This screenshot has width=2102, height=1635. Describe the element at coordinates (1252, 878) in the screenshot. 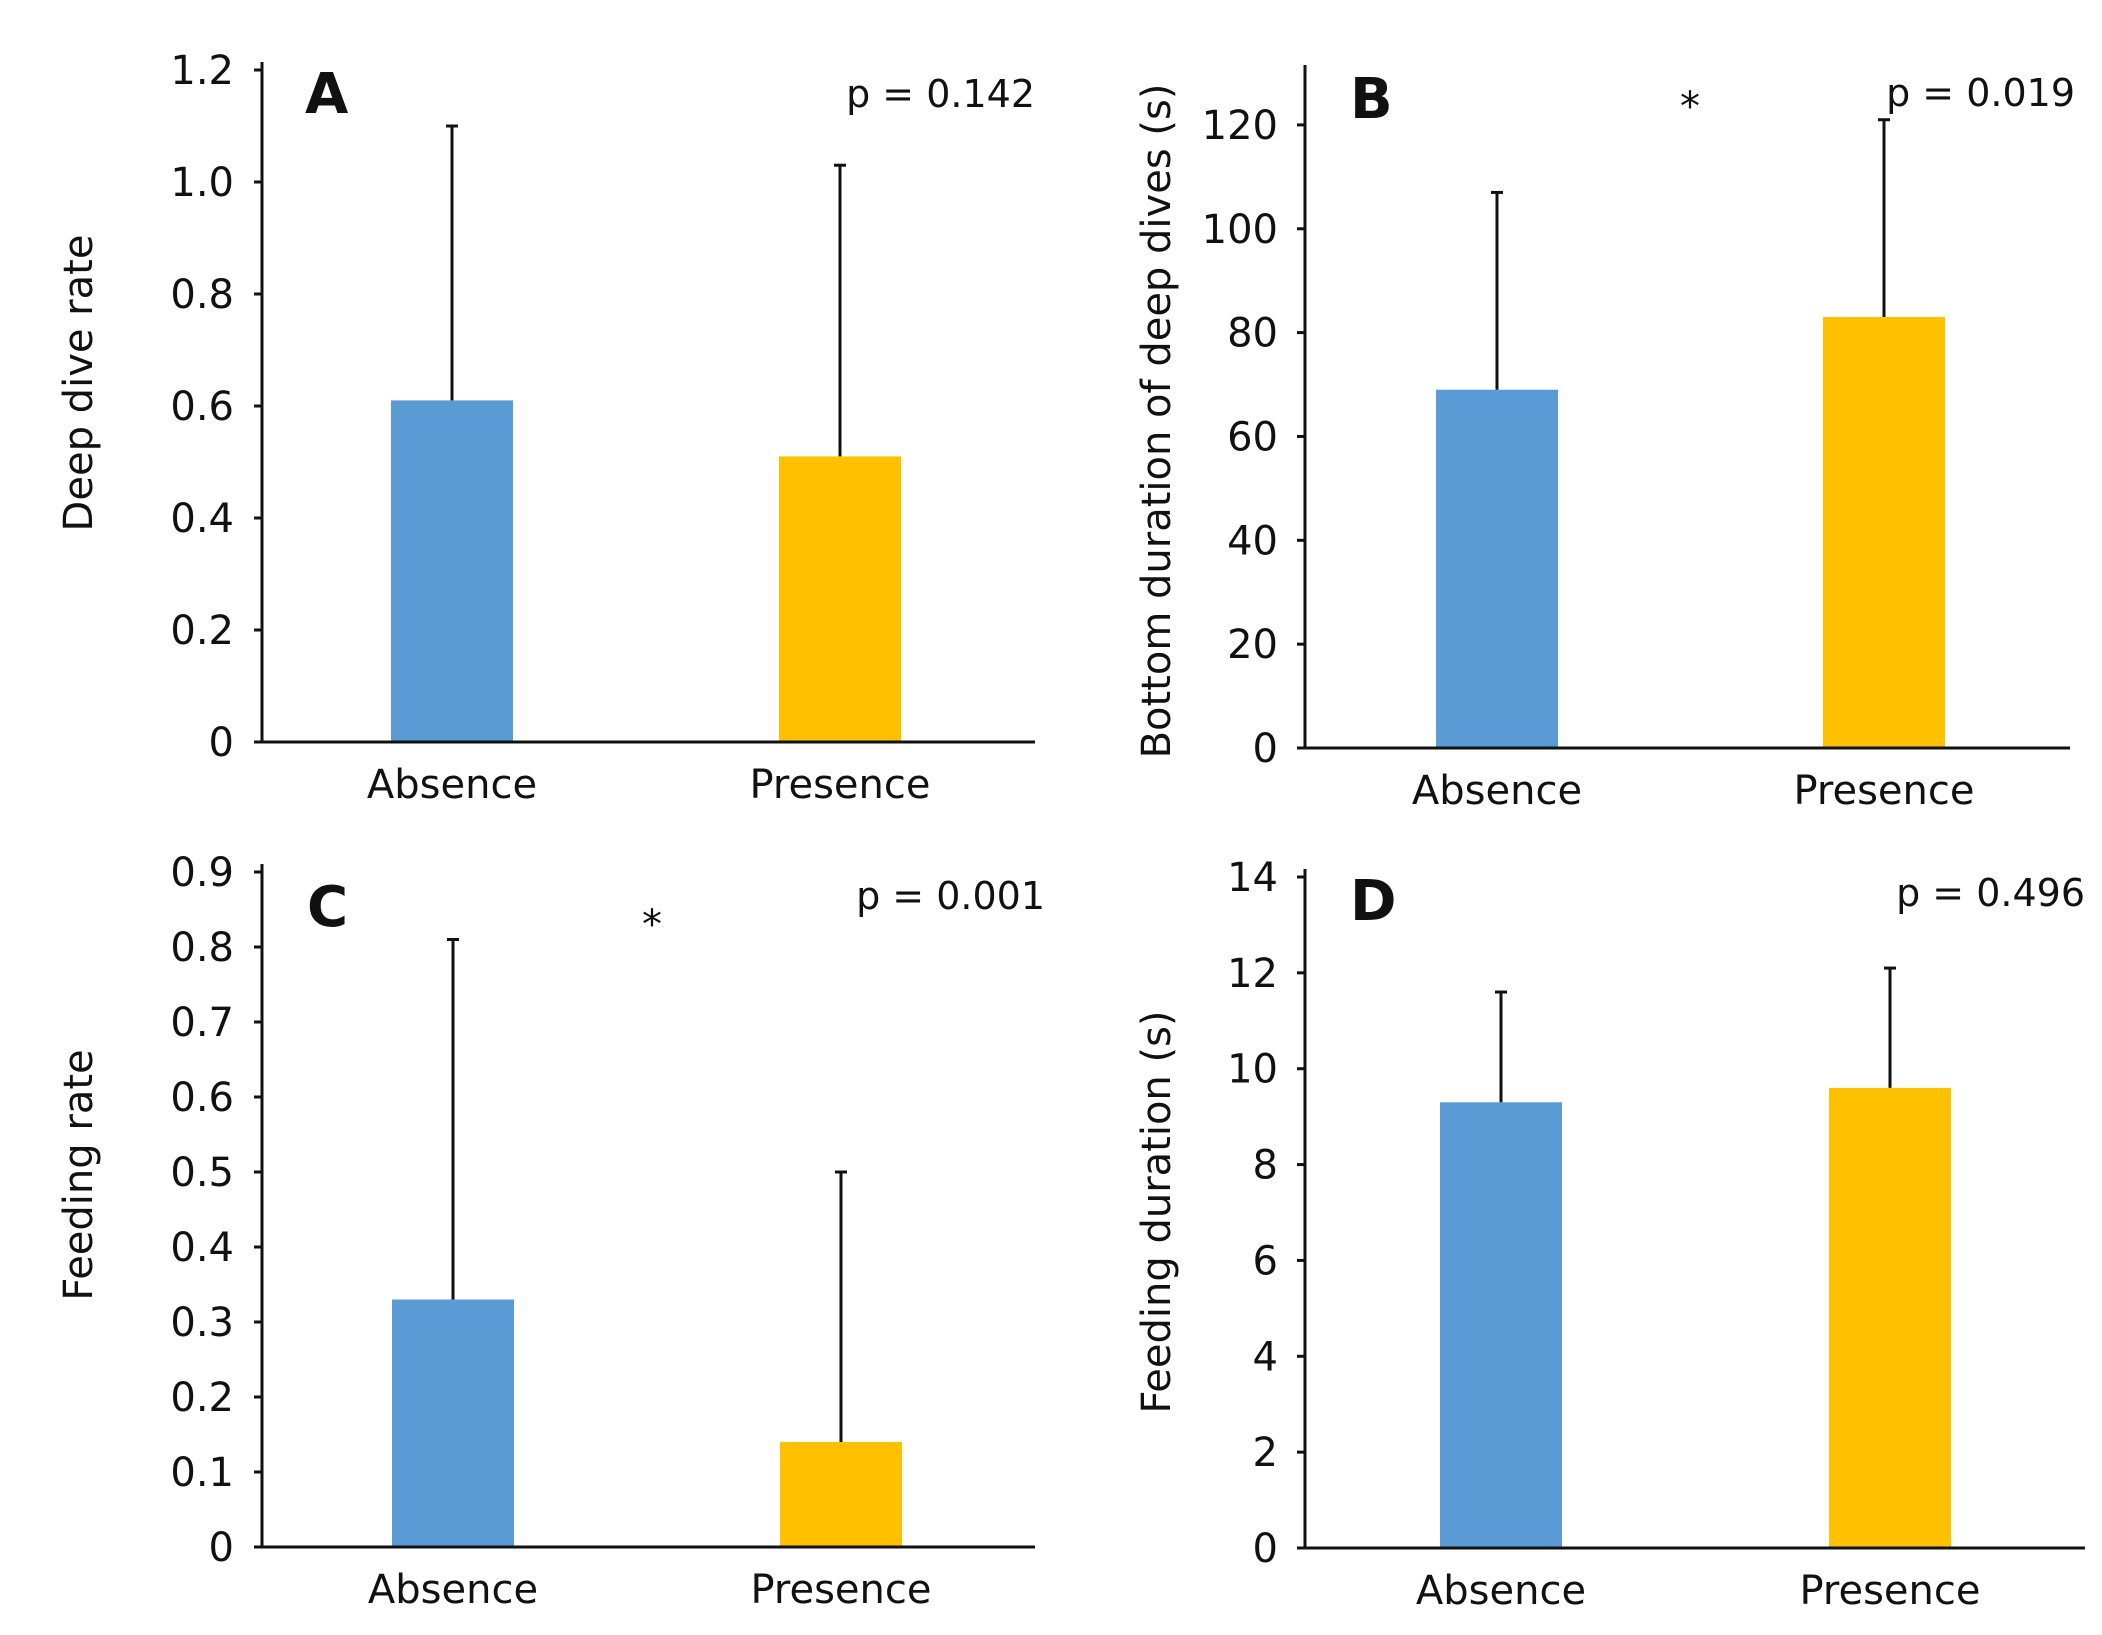

I see `y-tick-label: 14` at that location.